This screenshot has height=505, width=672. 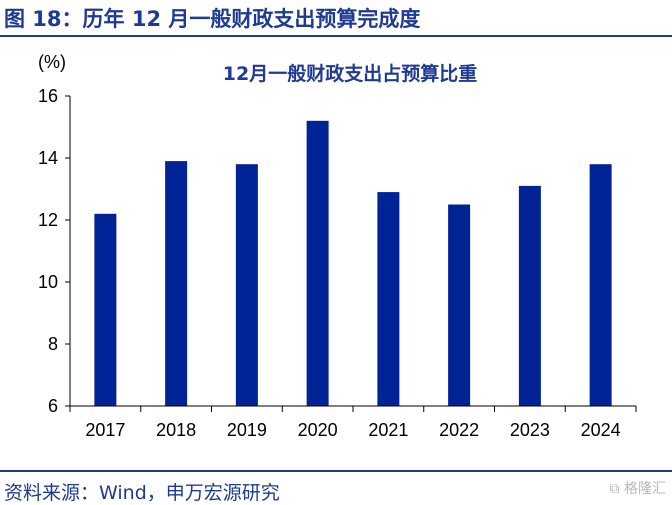 What do you see at coordinates (48, 220) in the screenshot?
I see `y-tick-label: 12` at bounding box center [48, 220].